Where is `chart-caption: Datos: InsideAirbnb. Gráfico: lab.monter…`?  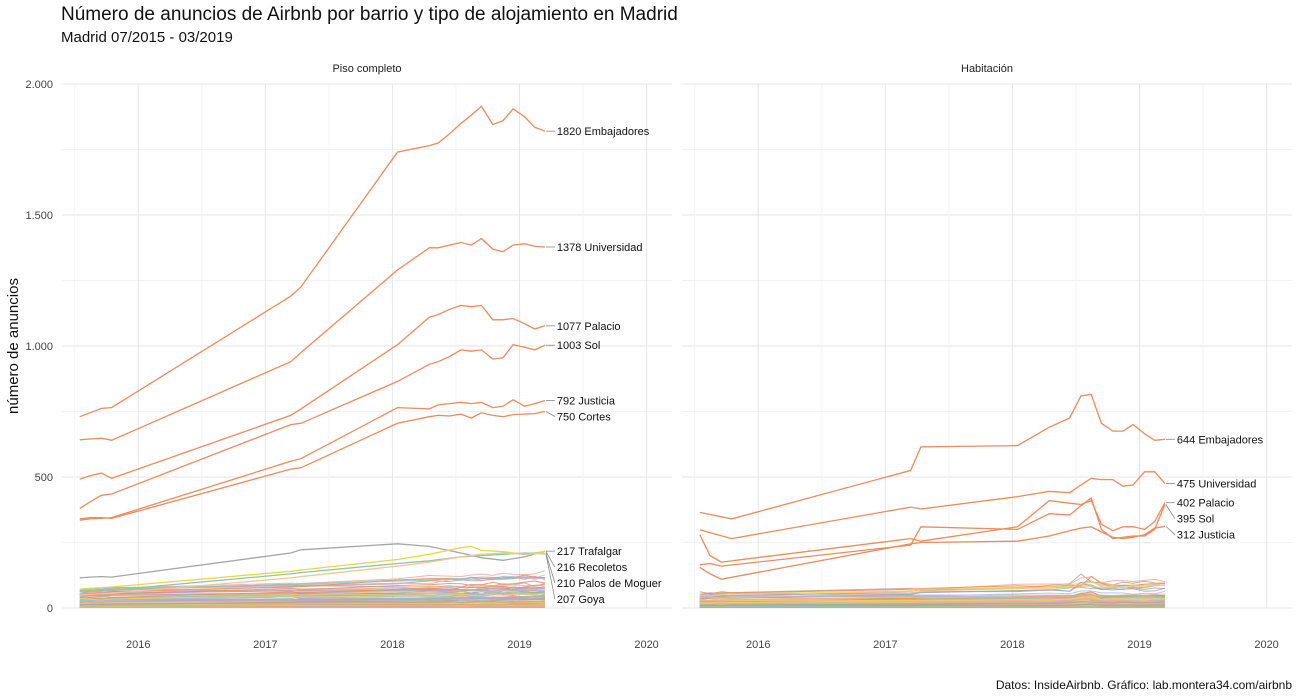
chart-caption: Datos: InsideAirbnb. Gráfico: lab.monter… is located at coordinates (1143, 685).